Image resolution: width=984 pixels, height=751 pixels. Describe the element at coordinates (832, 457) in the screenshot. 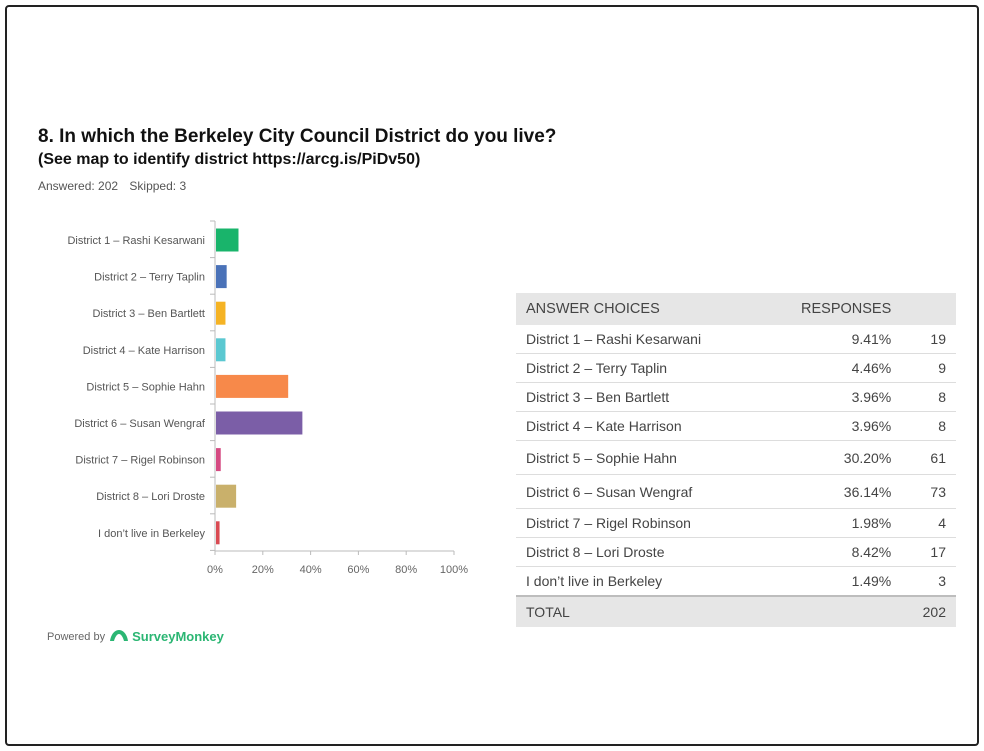

I see `row-percent: 30.20%` at that location.